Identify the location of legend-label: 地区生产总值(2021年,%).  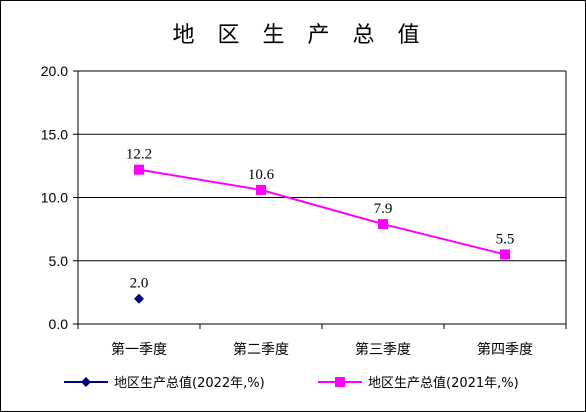
(443, 383).